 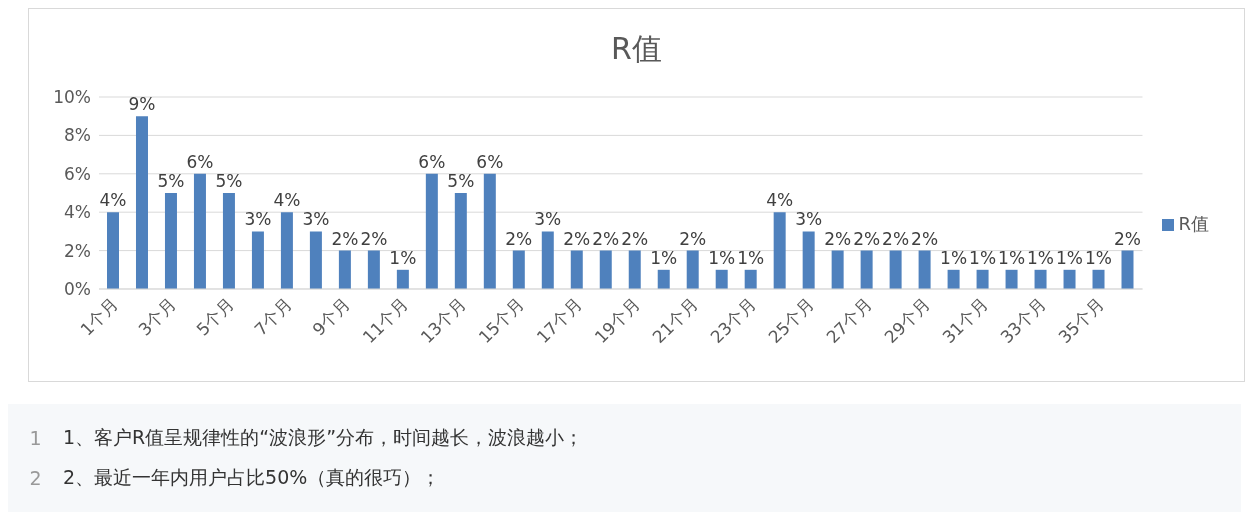 I want to click on y-tick-label: 4%, so click(x=77, y=212).